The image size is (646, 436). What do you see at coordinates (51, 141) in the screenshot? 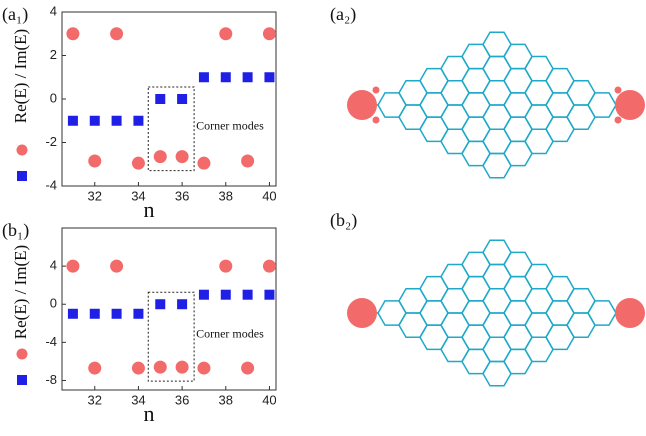
I see `y-tick-label: -2` at bounding box center [51, 141].